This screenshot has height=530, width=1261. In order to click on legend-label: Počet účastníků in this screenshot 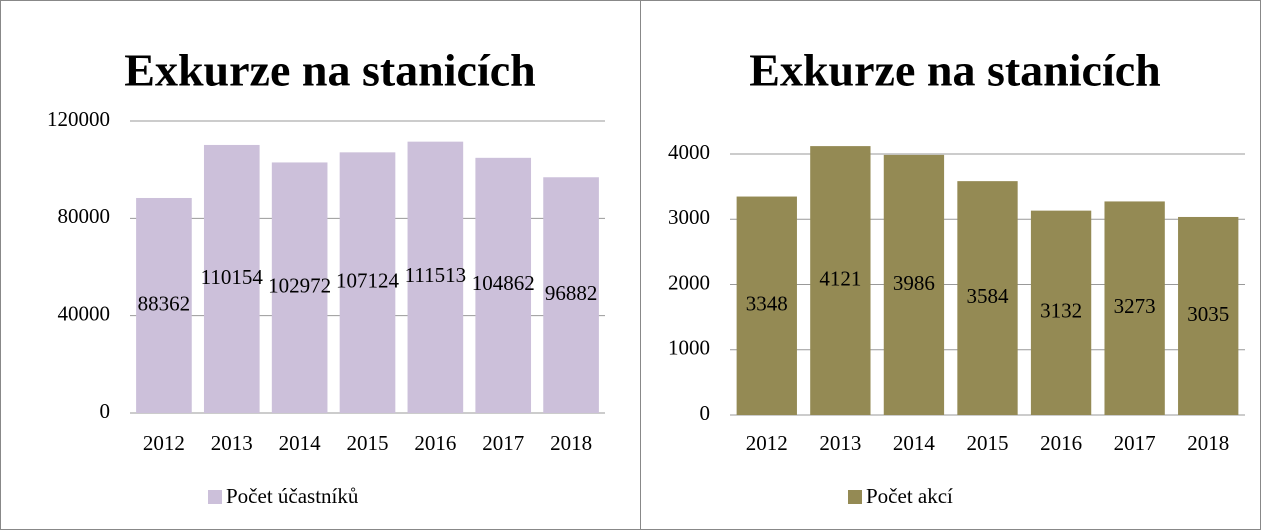, I will do `click(292, 496)`.